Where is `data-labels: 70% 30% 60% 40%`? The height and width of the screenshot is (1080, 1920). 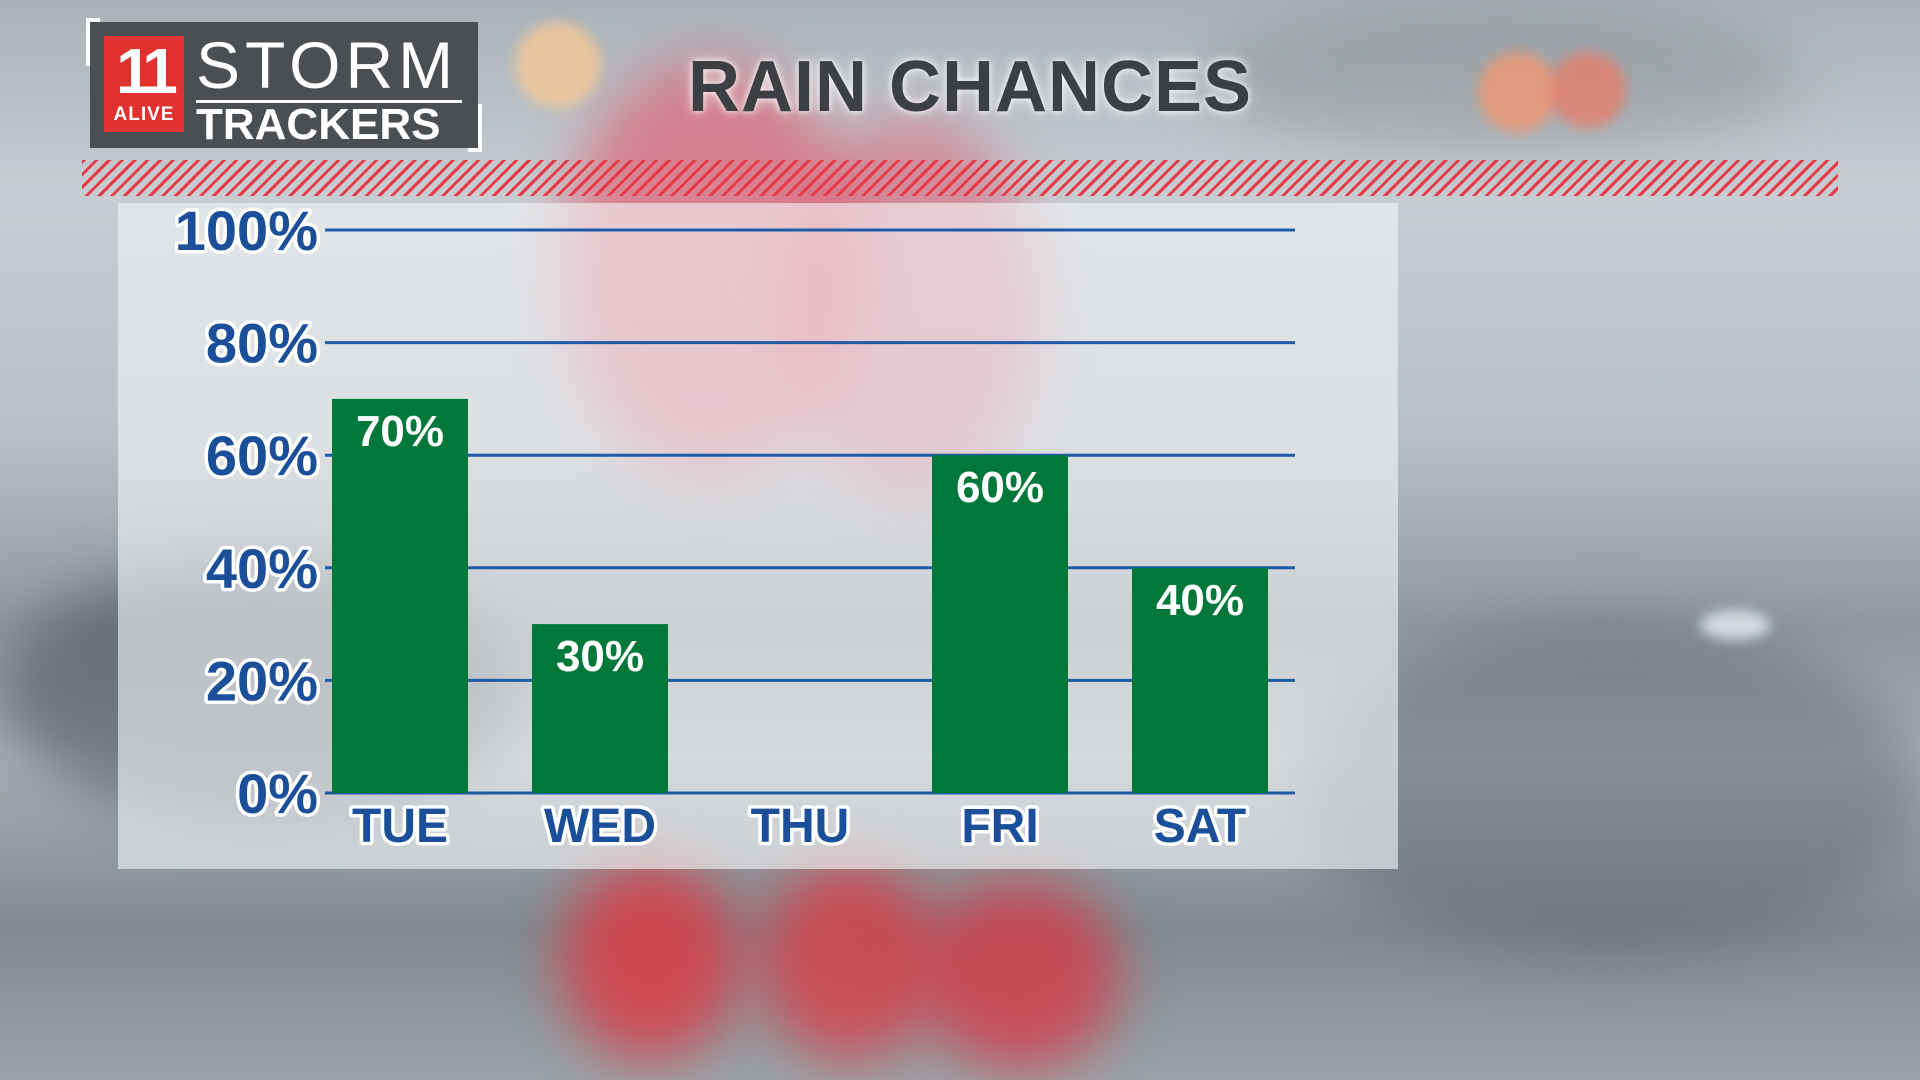 data-labels: 70% 30% 60% 40% is located at coordinates (800, 544).